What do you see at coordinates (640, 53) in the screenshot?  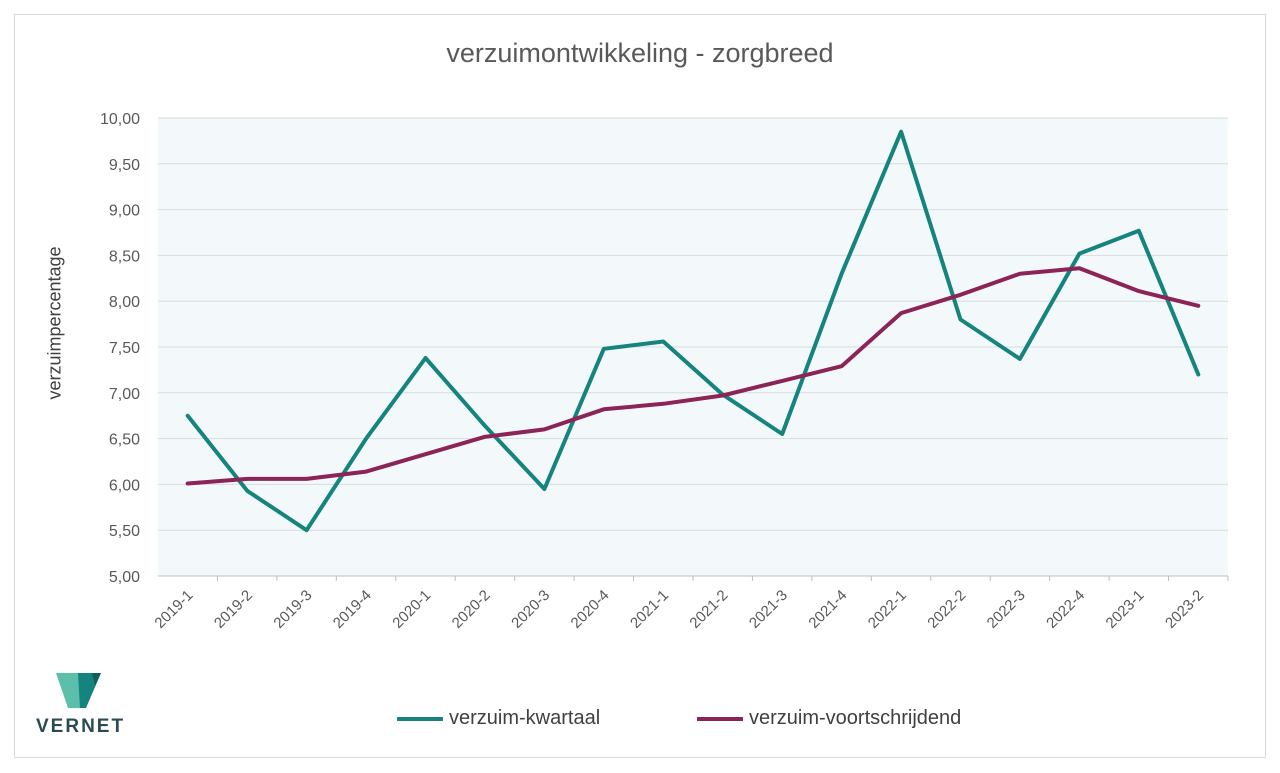 I see `chart-title: verzuimontwikkeling - zorgbreed` at bounding box center [640, 53].